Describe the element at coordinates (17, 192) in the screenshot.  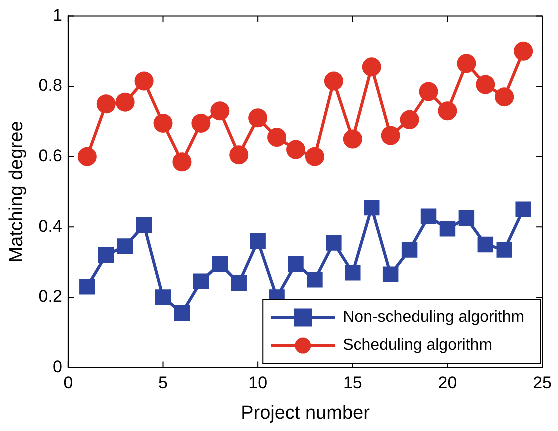
I see `y-axis-title: Matching degree` at that location.